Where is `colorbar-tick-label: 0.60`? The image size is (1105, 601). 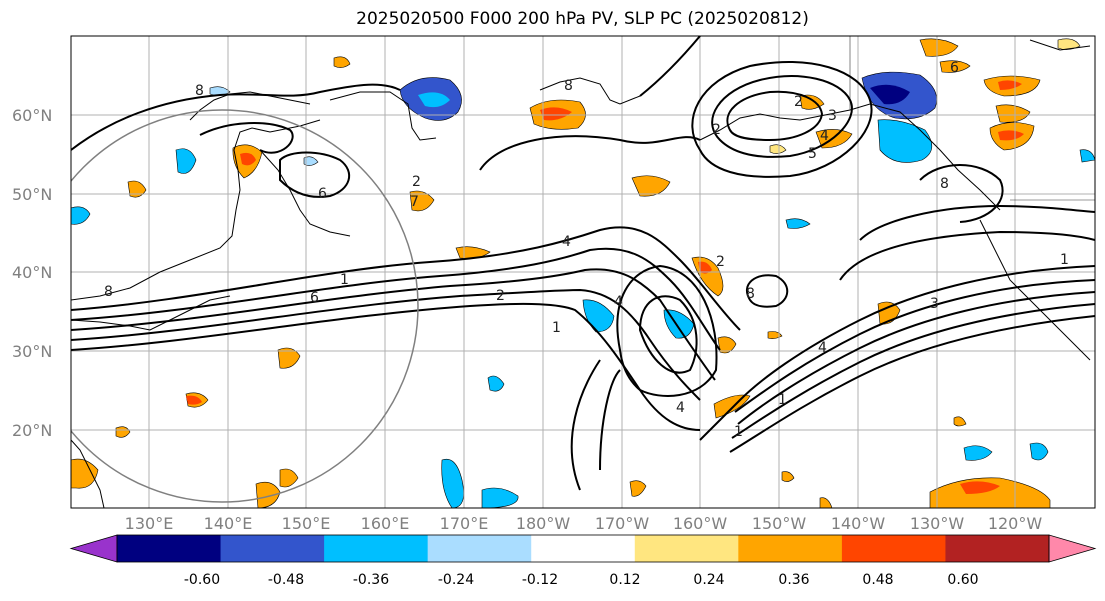
colorbar-tick-label: 0.60 is located at coordinates (963, 580).